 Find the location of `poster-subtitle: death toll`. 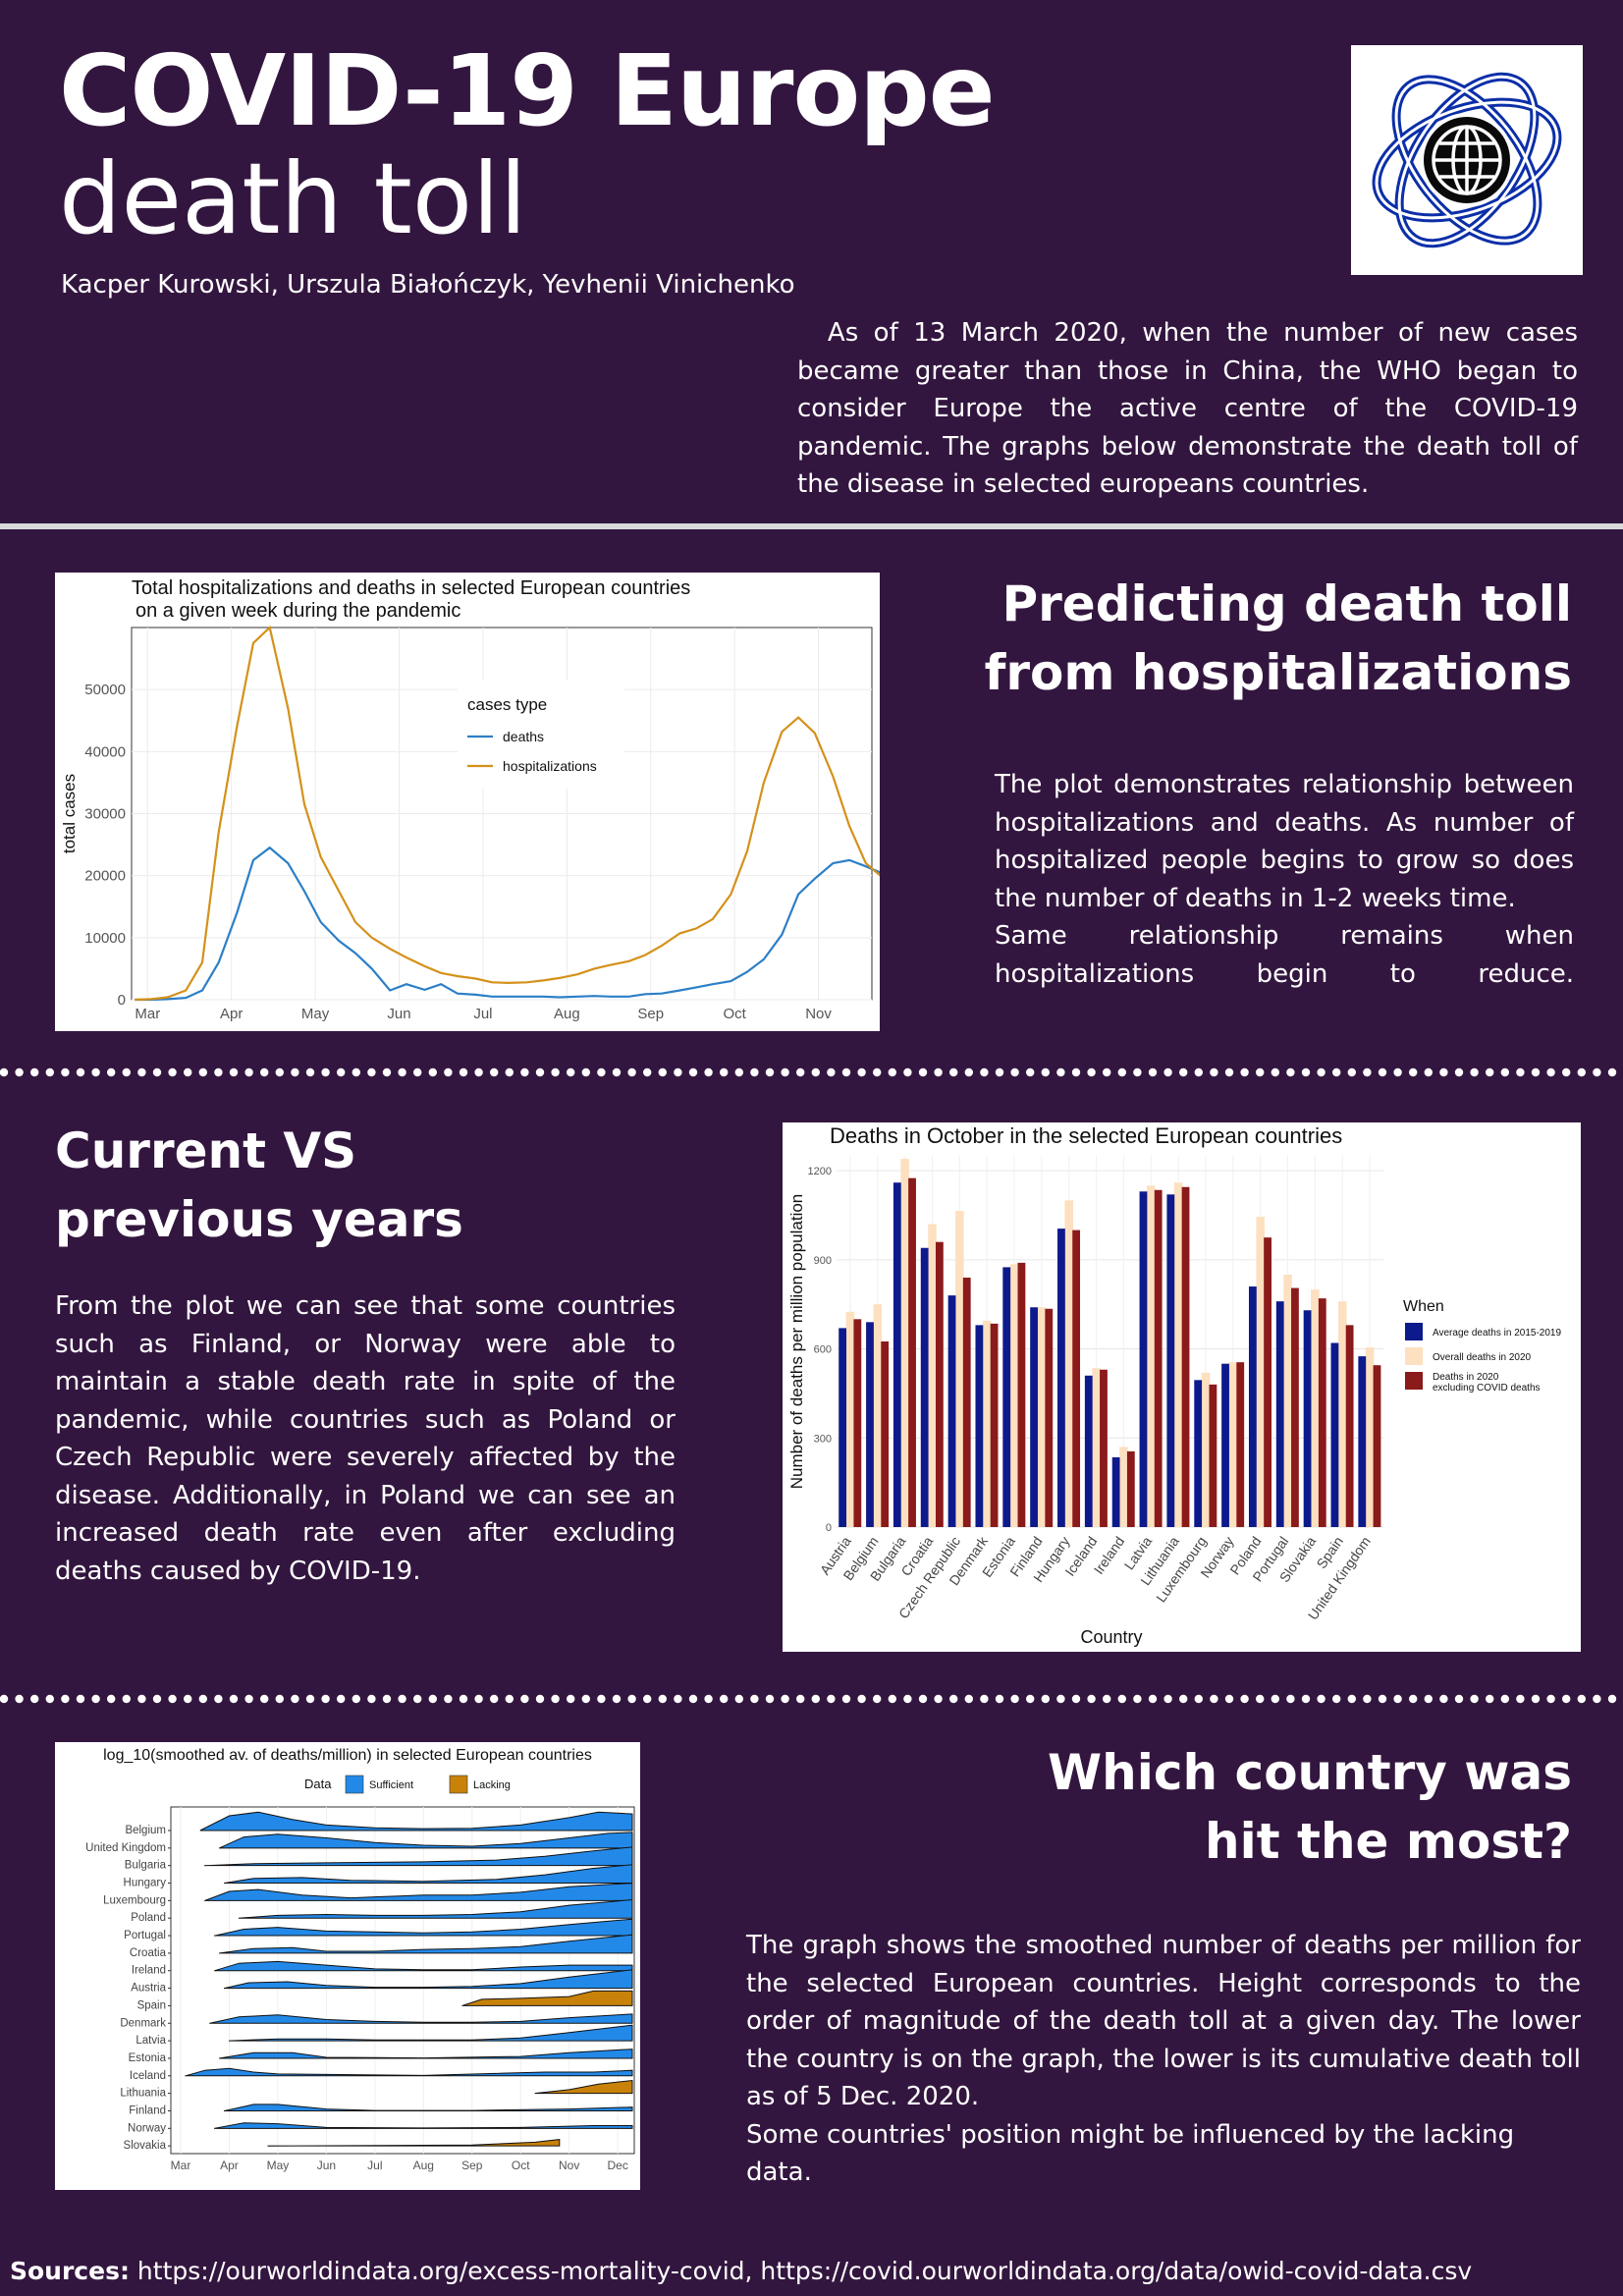

poster-subtitle: death toll is located at coordinates (293, 198).